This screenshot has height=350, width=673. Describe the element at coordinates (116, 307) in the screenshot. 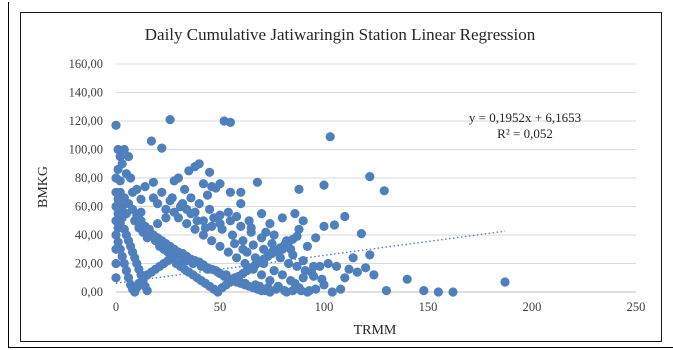

I see `x-tick-label: 0` at that location.